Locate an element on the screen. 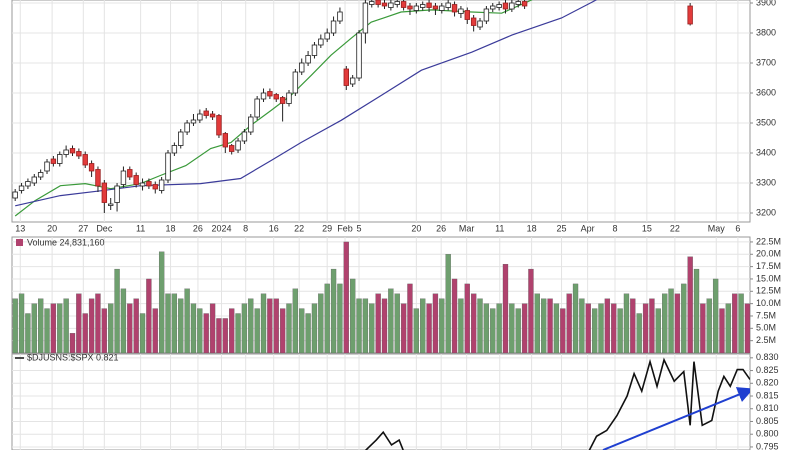 Image resolution: width=800 pixels, height=450 pixels. x-tick-label: 29 is located at coordinates (327, 228).